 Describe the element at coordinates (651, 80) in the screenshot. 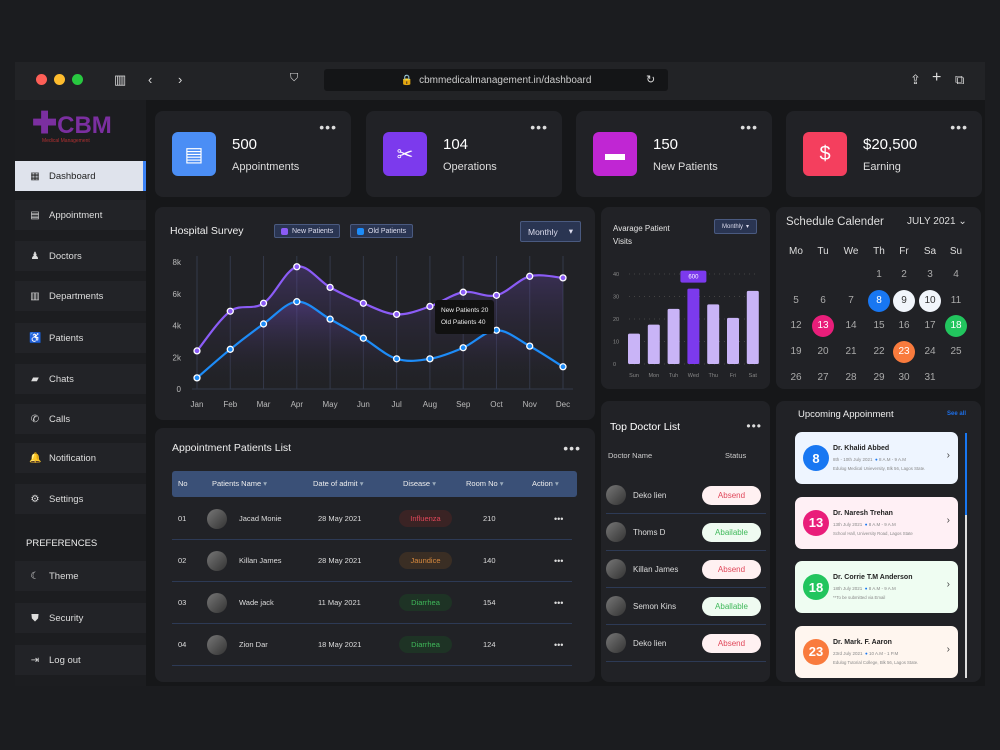

I see `reload-icon: ↻` at that location.